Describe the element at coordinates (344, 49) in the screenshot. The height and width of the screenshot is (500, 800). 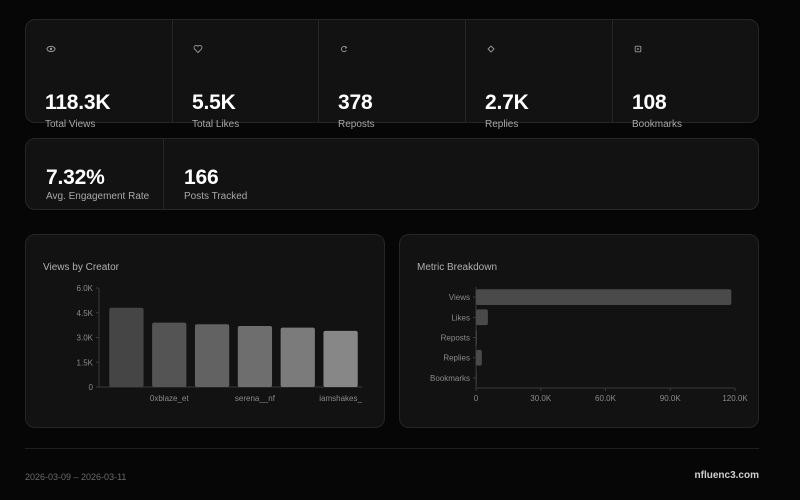
I see `repost-icon` at that location.